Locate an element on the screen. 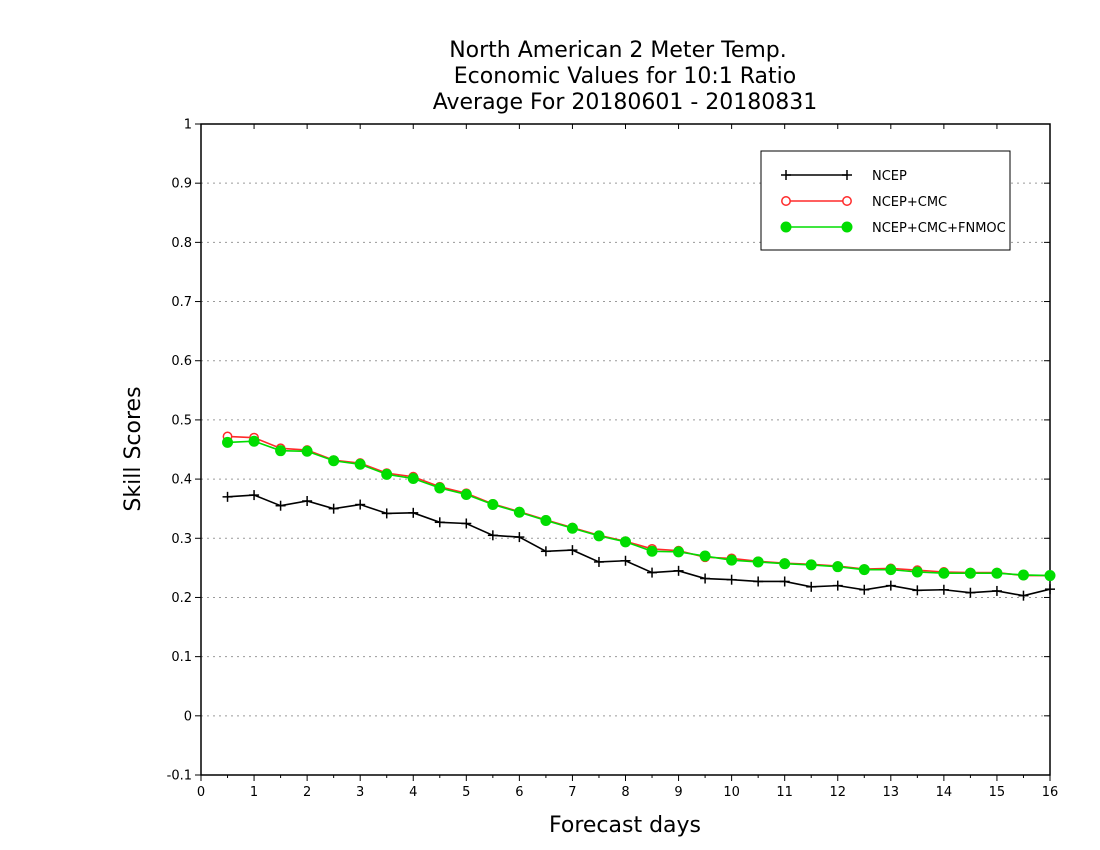 The image size is (1100, 850). chart-title-line-3: Average For 20180601 - 20180831 is located at coordinates (625, 102).